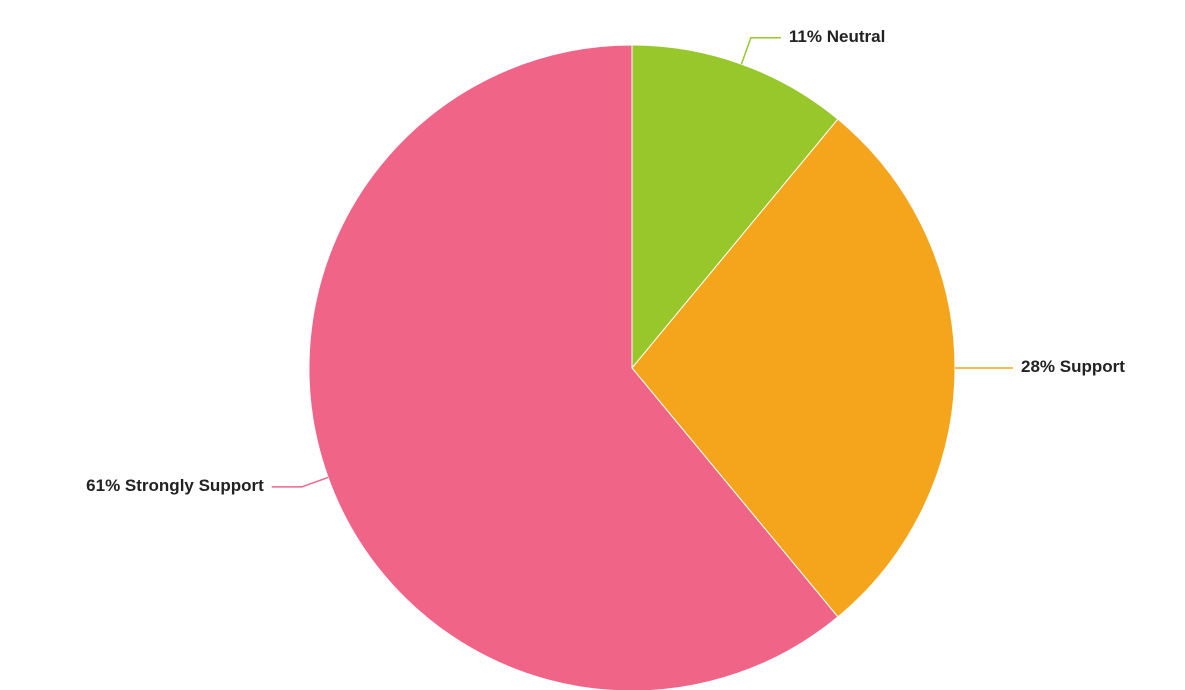 The image size is (1185, 690). What do you see at coordinates (1038, 366) in the screenshot?
I see `slice-value-label: 28%` at bounding box center [1038, 366].